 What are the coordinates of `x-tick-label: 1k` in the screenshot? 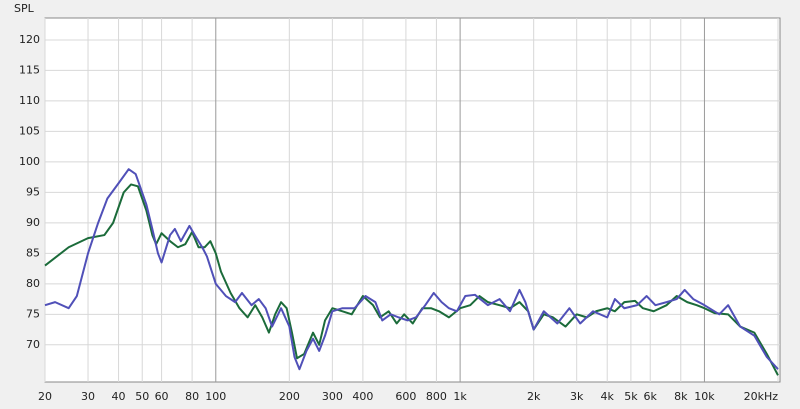 It's located at (460, 396).